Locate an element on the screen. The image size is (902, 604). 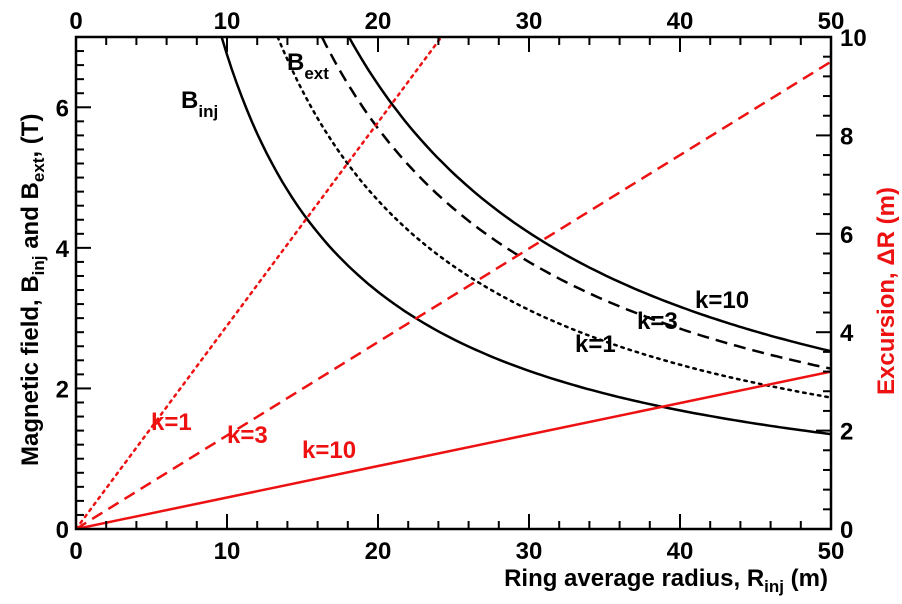
x-tick-label: 30 is located at coordinates (529, 551).